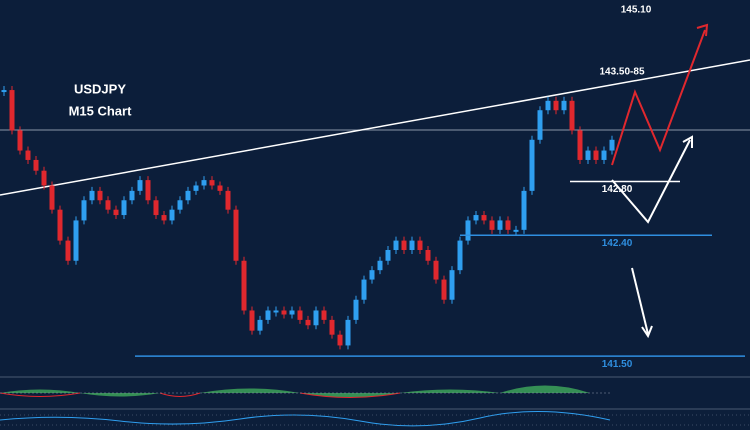  I want to click on indicator-line, so click(305, 419).